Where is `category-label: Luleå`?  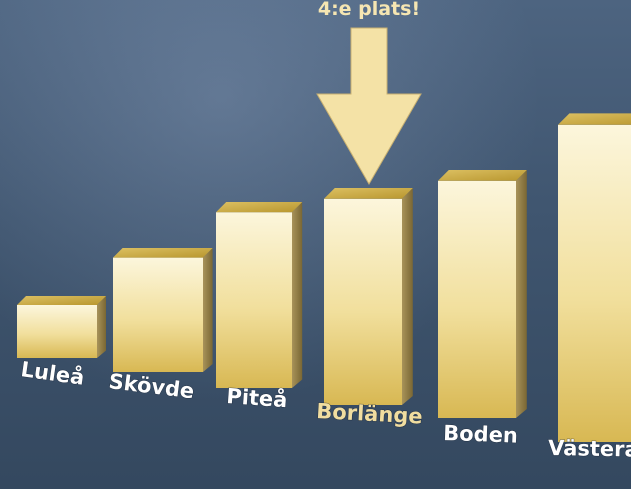 category-label: Luleå is located at coordinates (52, 373).